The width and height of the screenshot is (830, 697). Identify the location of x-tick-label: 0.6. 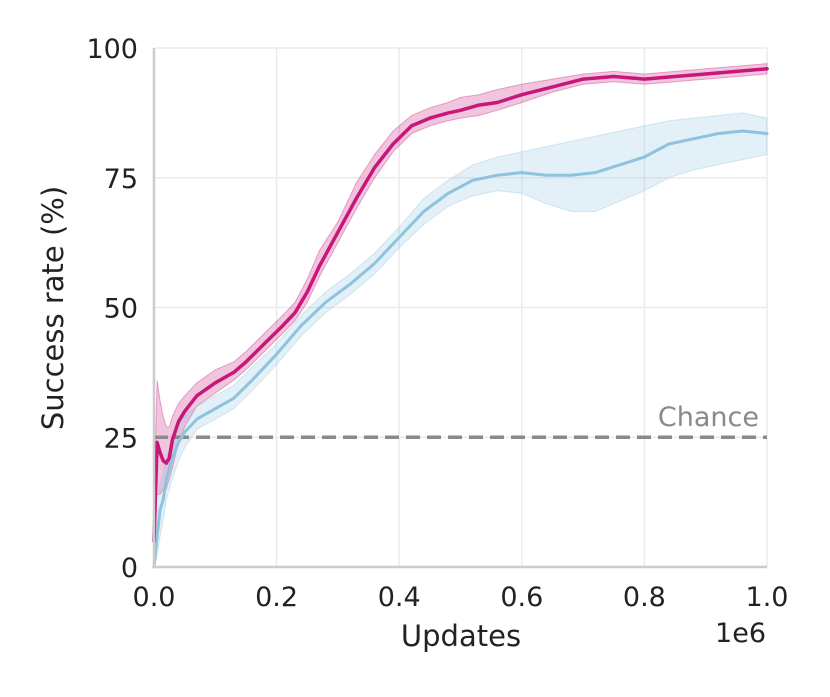
(521, 597).